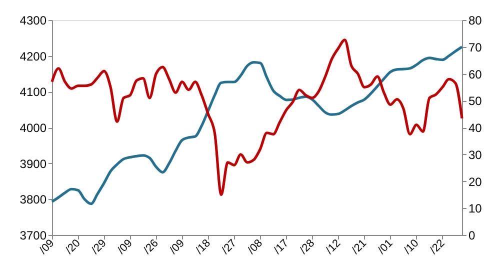 The width and height of the screenshot is (500, 260). Describe the element at coordinates (308, 247) in the screenshot. I see `x-tick-label: /28` at that location.